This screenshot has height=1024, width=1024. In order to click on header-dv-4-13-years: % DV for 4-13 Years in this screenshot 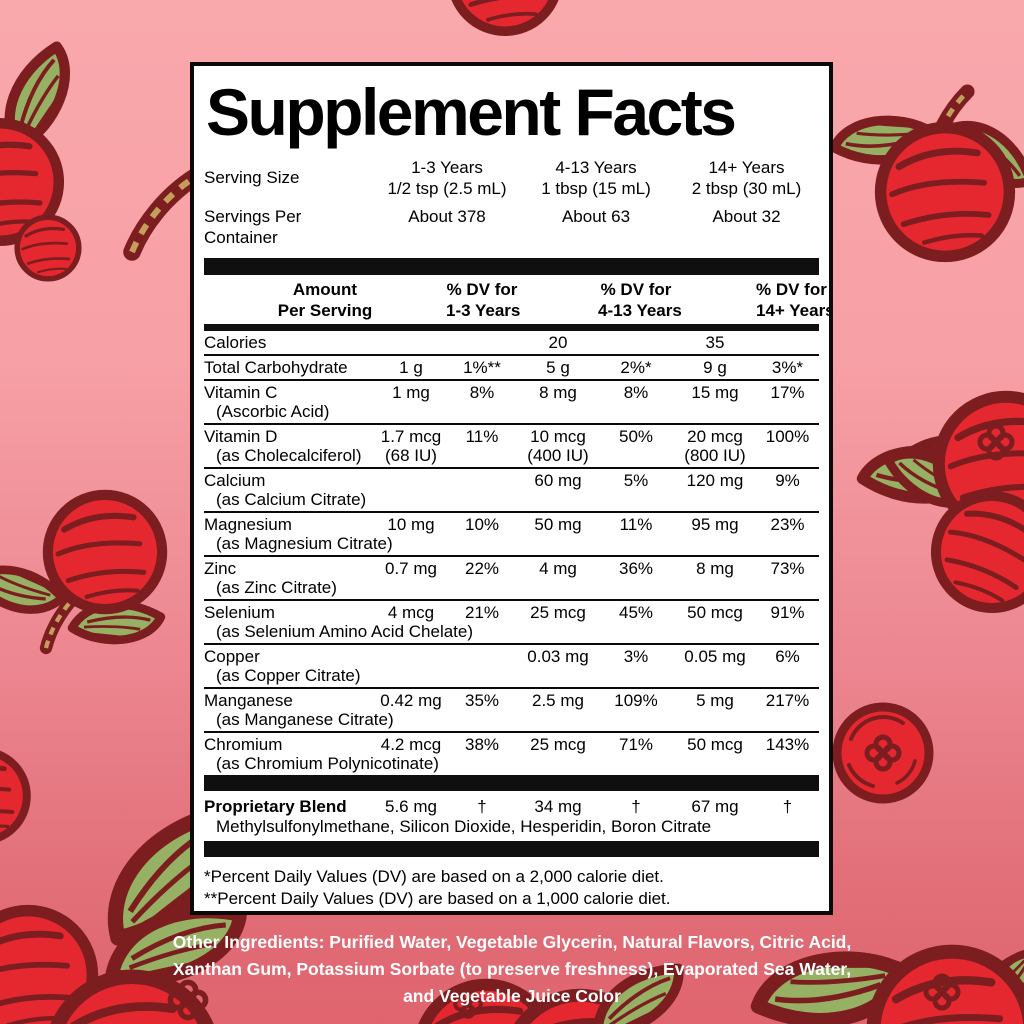, I will do `click(640, 299)`.